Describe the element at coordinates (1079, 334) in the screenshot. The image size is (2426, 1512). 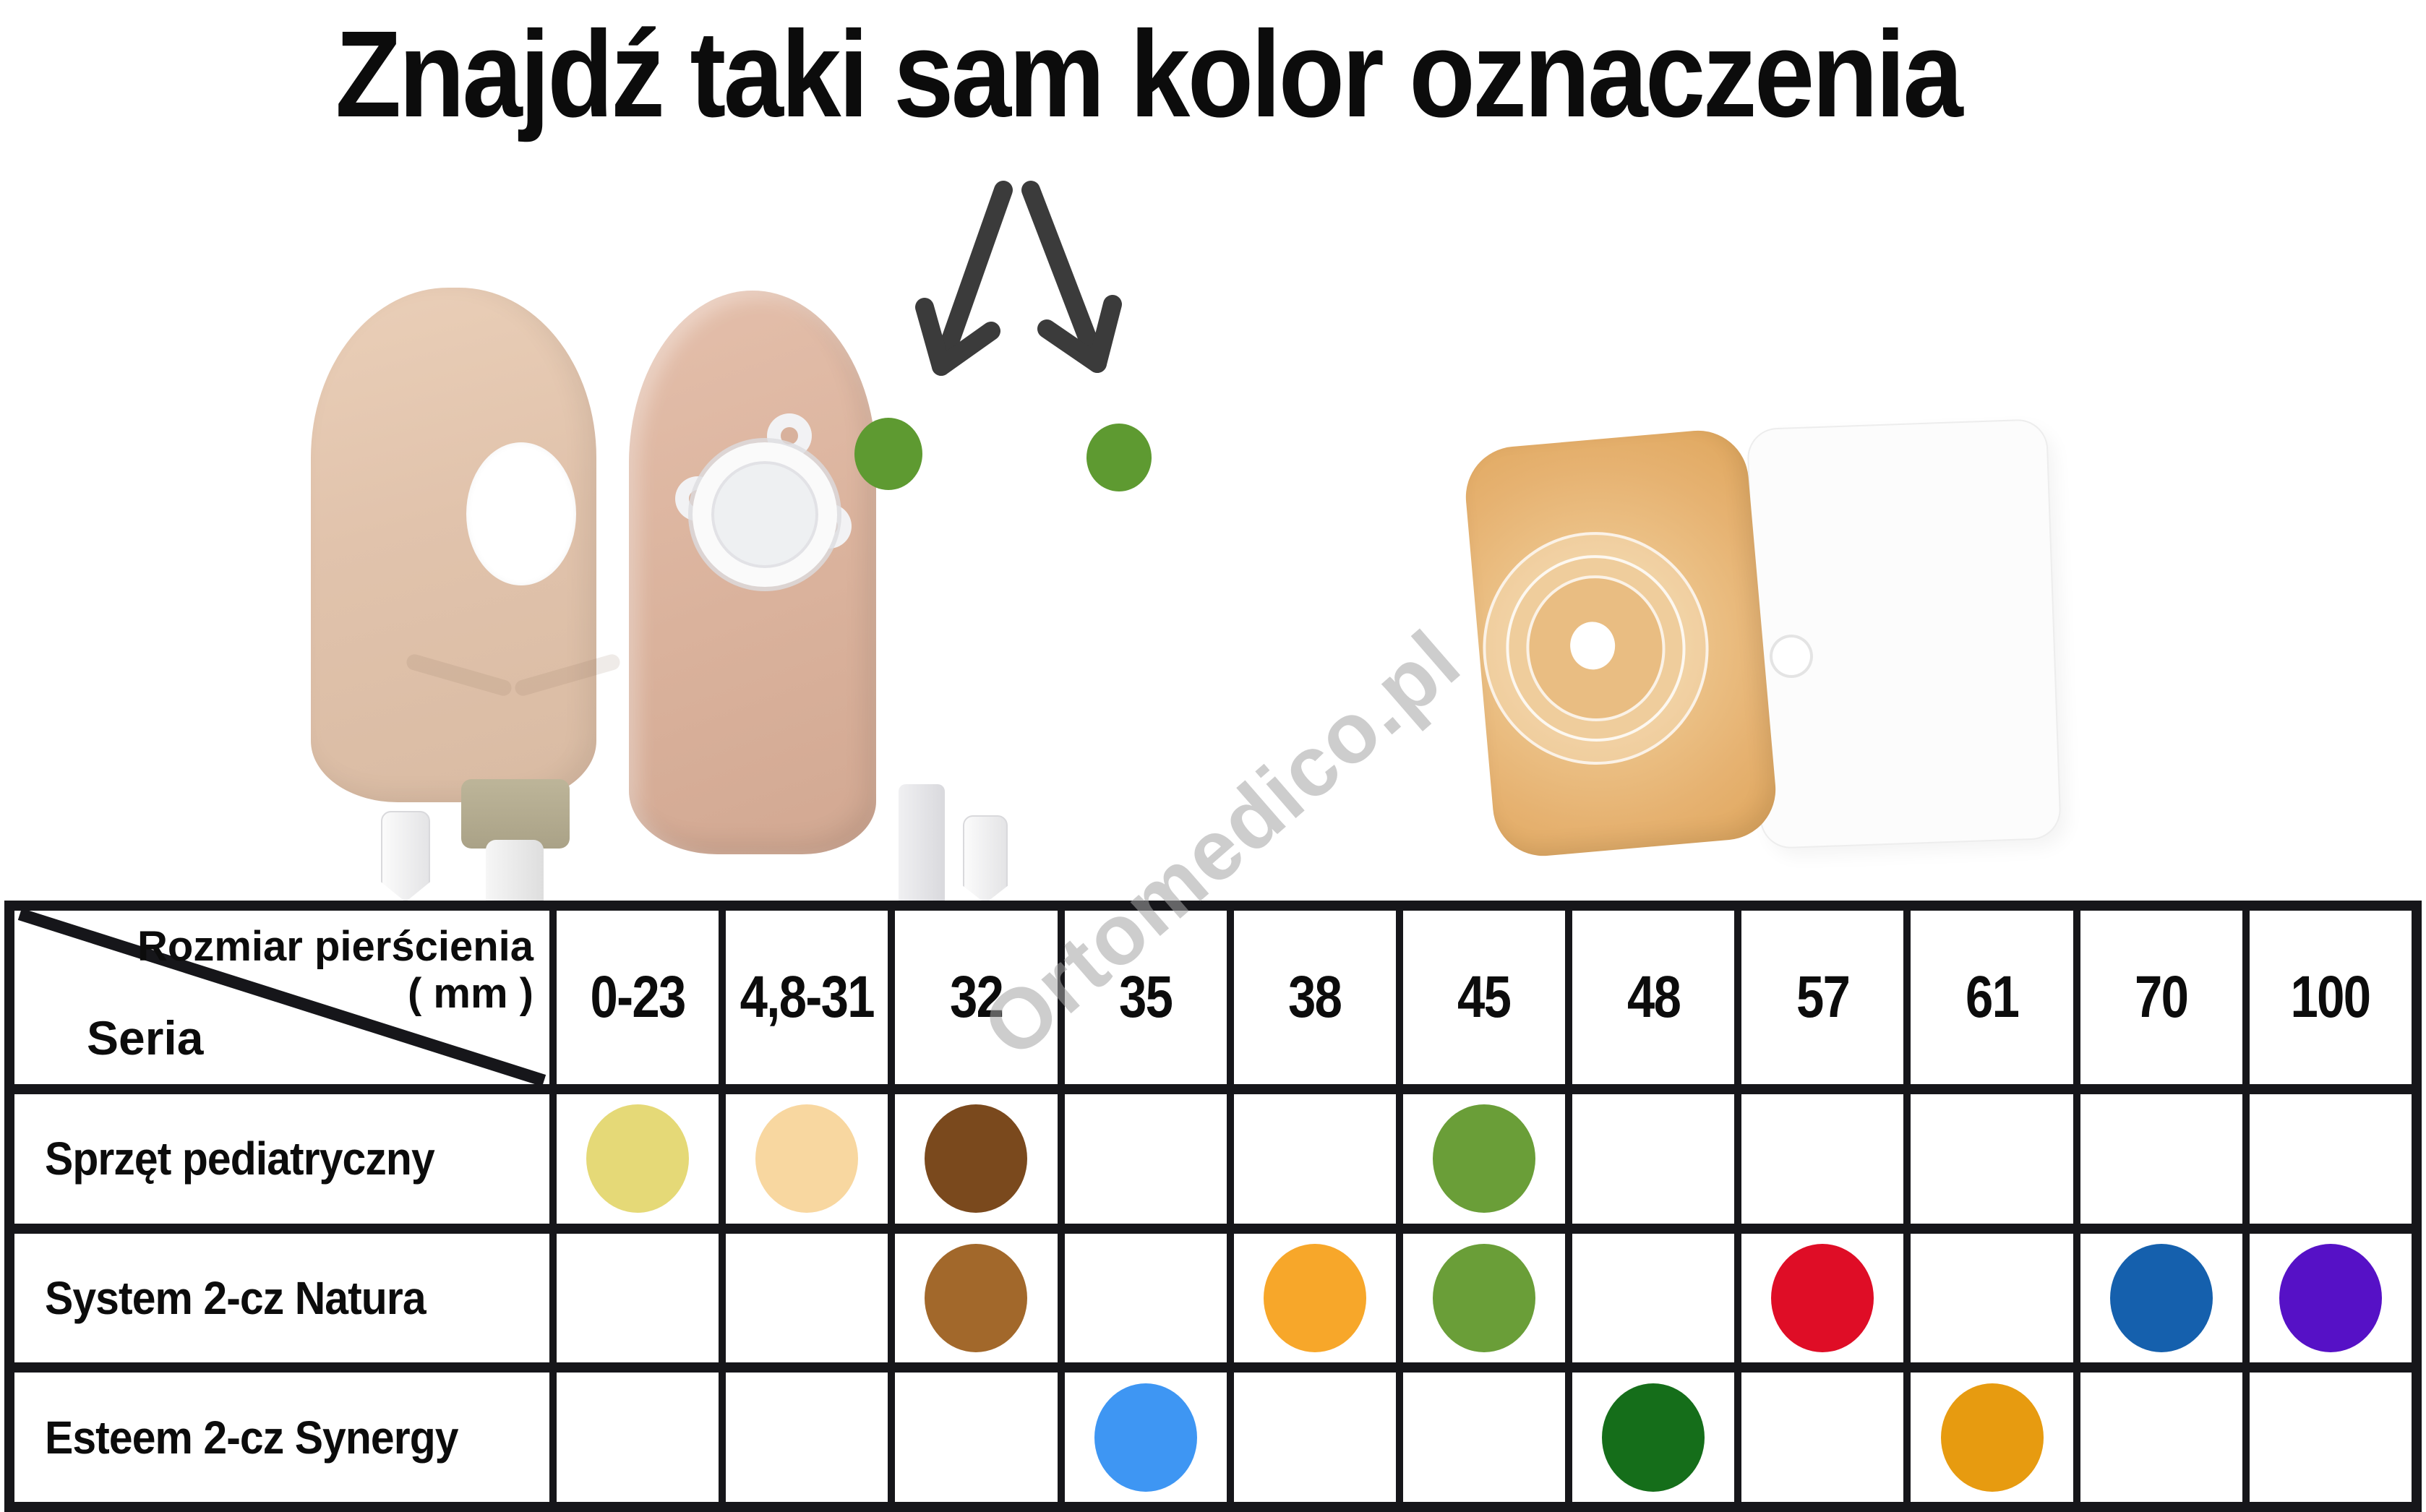
I see `right-arrowhead-icon` at that location.